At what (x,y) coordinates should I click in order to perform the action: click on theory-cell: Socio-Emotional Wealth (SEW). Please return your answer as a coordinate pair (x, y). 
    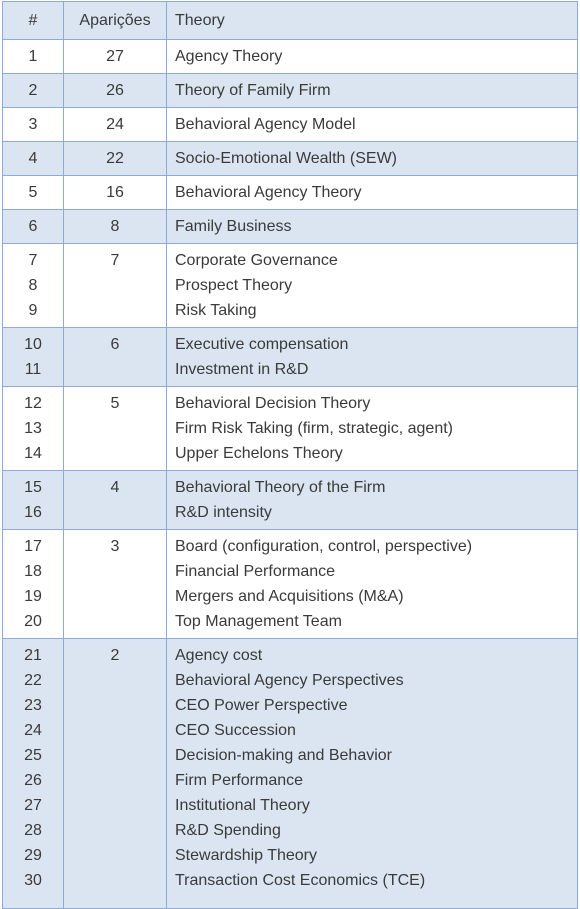
    Looking at the image, I should click on (372, 158).